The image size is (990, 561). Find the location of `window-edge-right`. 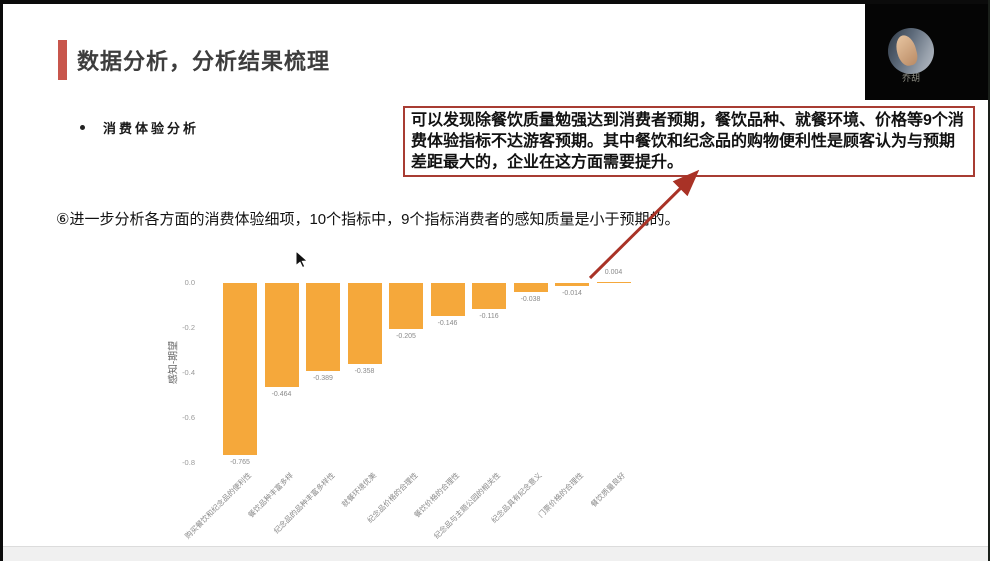

window-edge-right is located at coordinates (989, 280).